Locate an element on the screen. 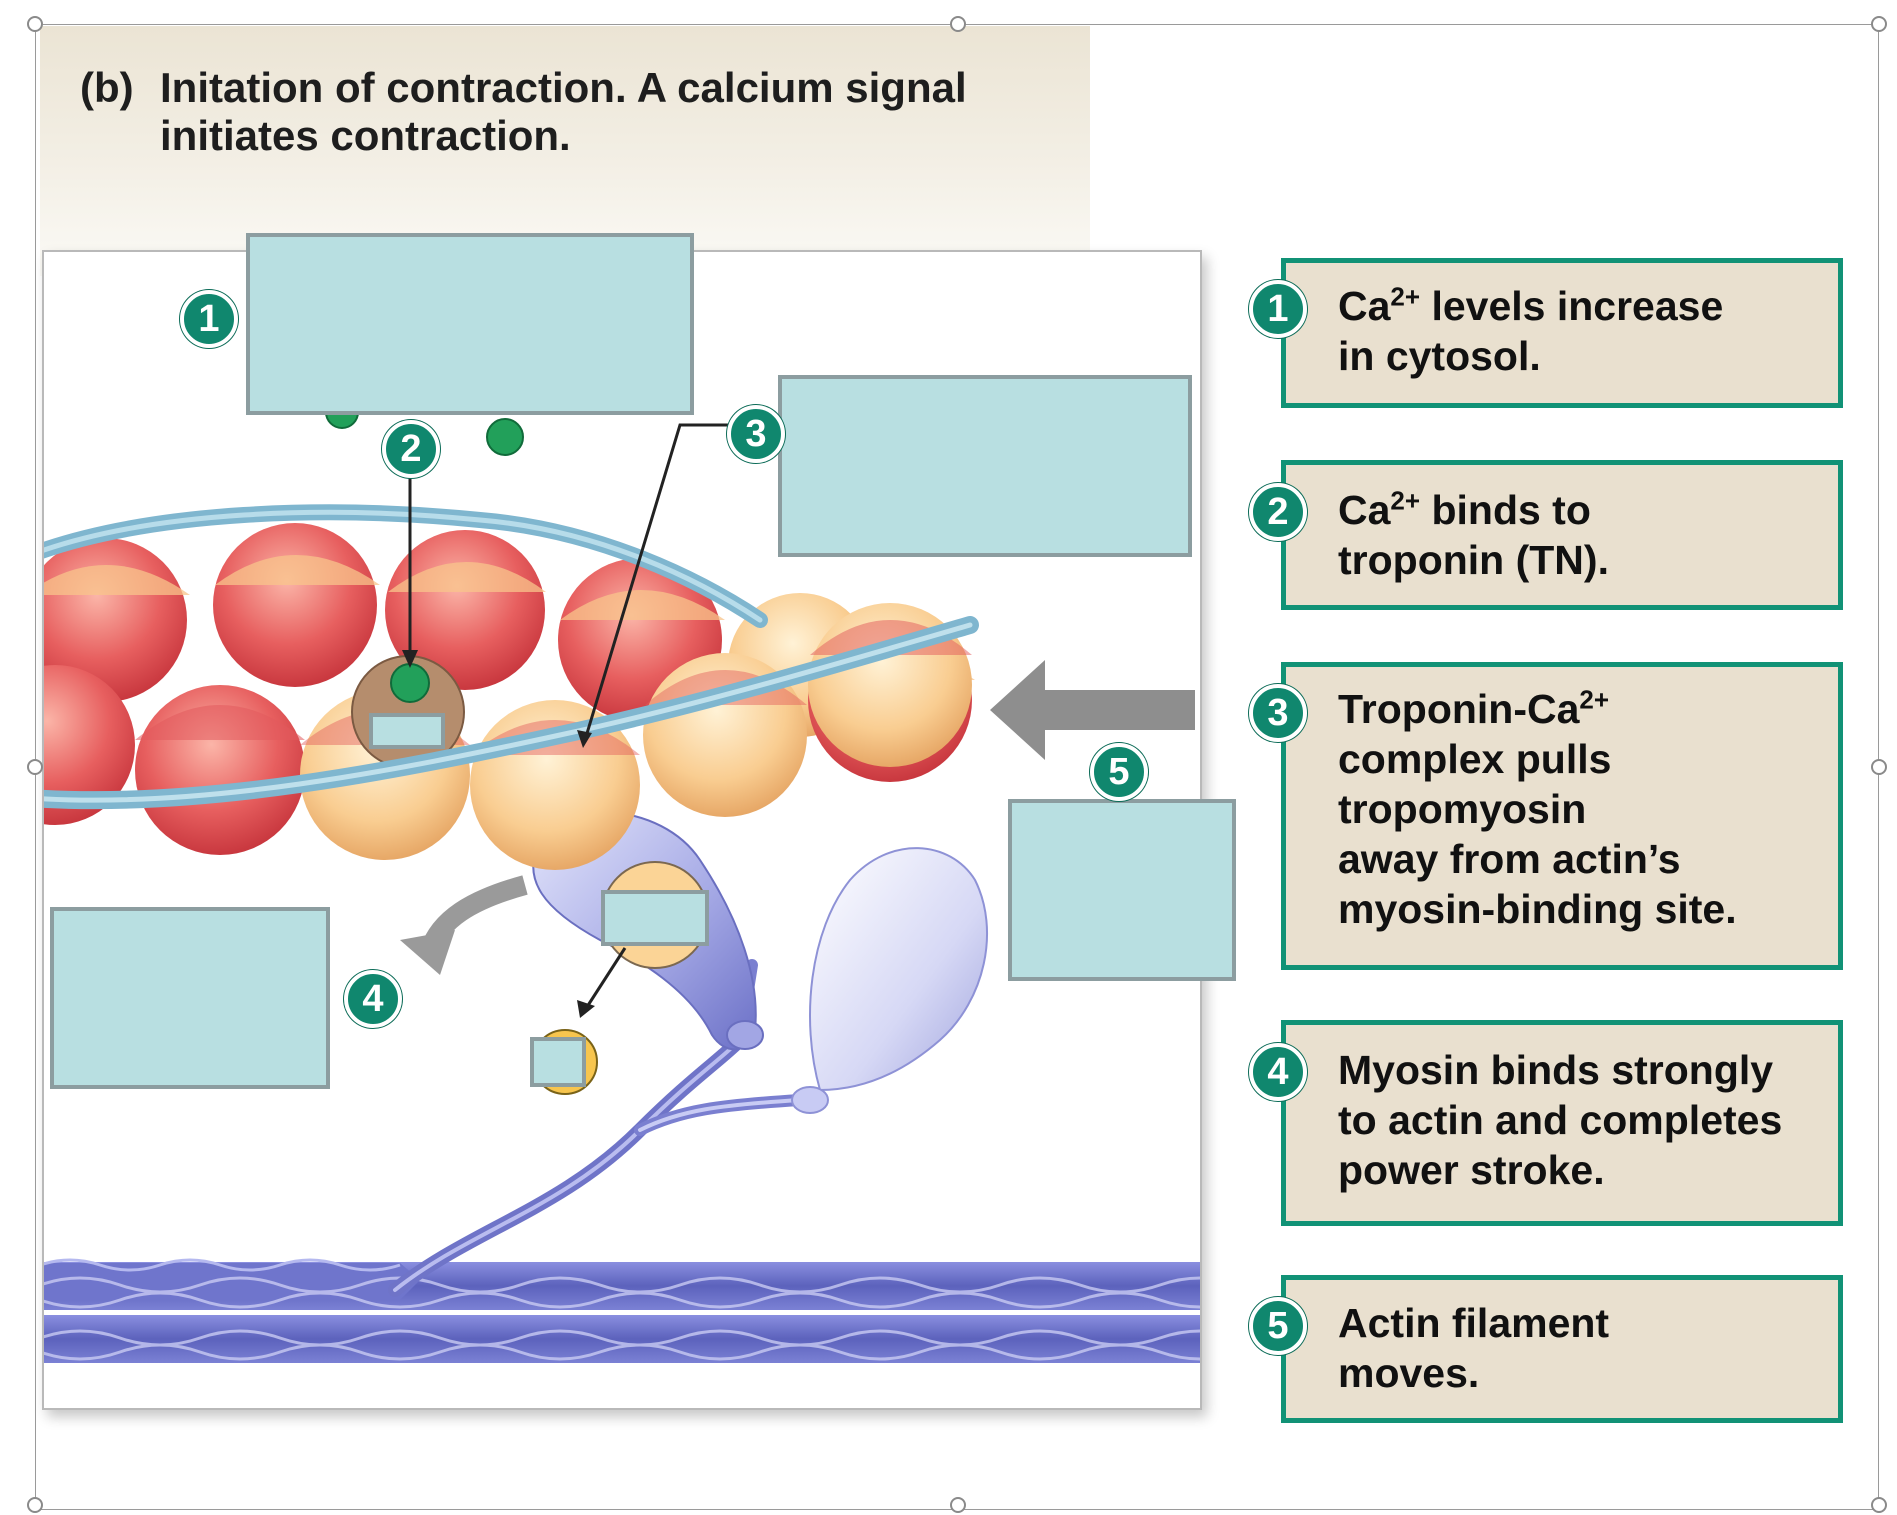  step-badge-1: 1 is located at coordinates (1278, 309).